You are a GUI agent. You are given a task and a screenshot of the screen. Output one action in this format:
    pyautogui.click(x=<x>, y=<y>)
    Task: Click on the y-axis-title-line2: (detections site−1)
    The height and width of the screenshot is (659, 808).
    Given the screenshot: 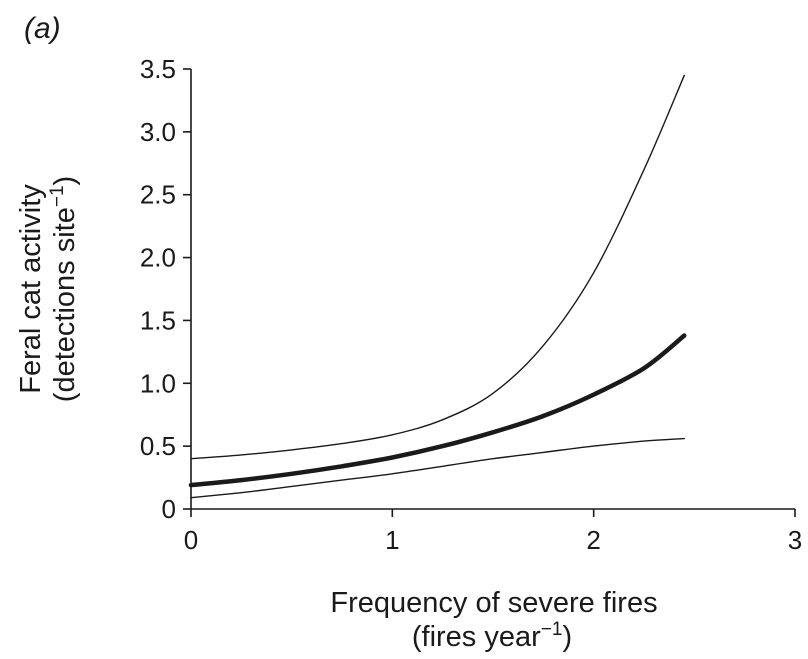 What is the action you would take?
    pyautogui.click(x=64, y=289)
    